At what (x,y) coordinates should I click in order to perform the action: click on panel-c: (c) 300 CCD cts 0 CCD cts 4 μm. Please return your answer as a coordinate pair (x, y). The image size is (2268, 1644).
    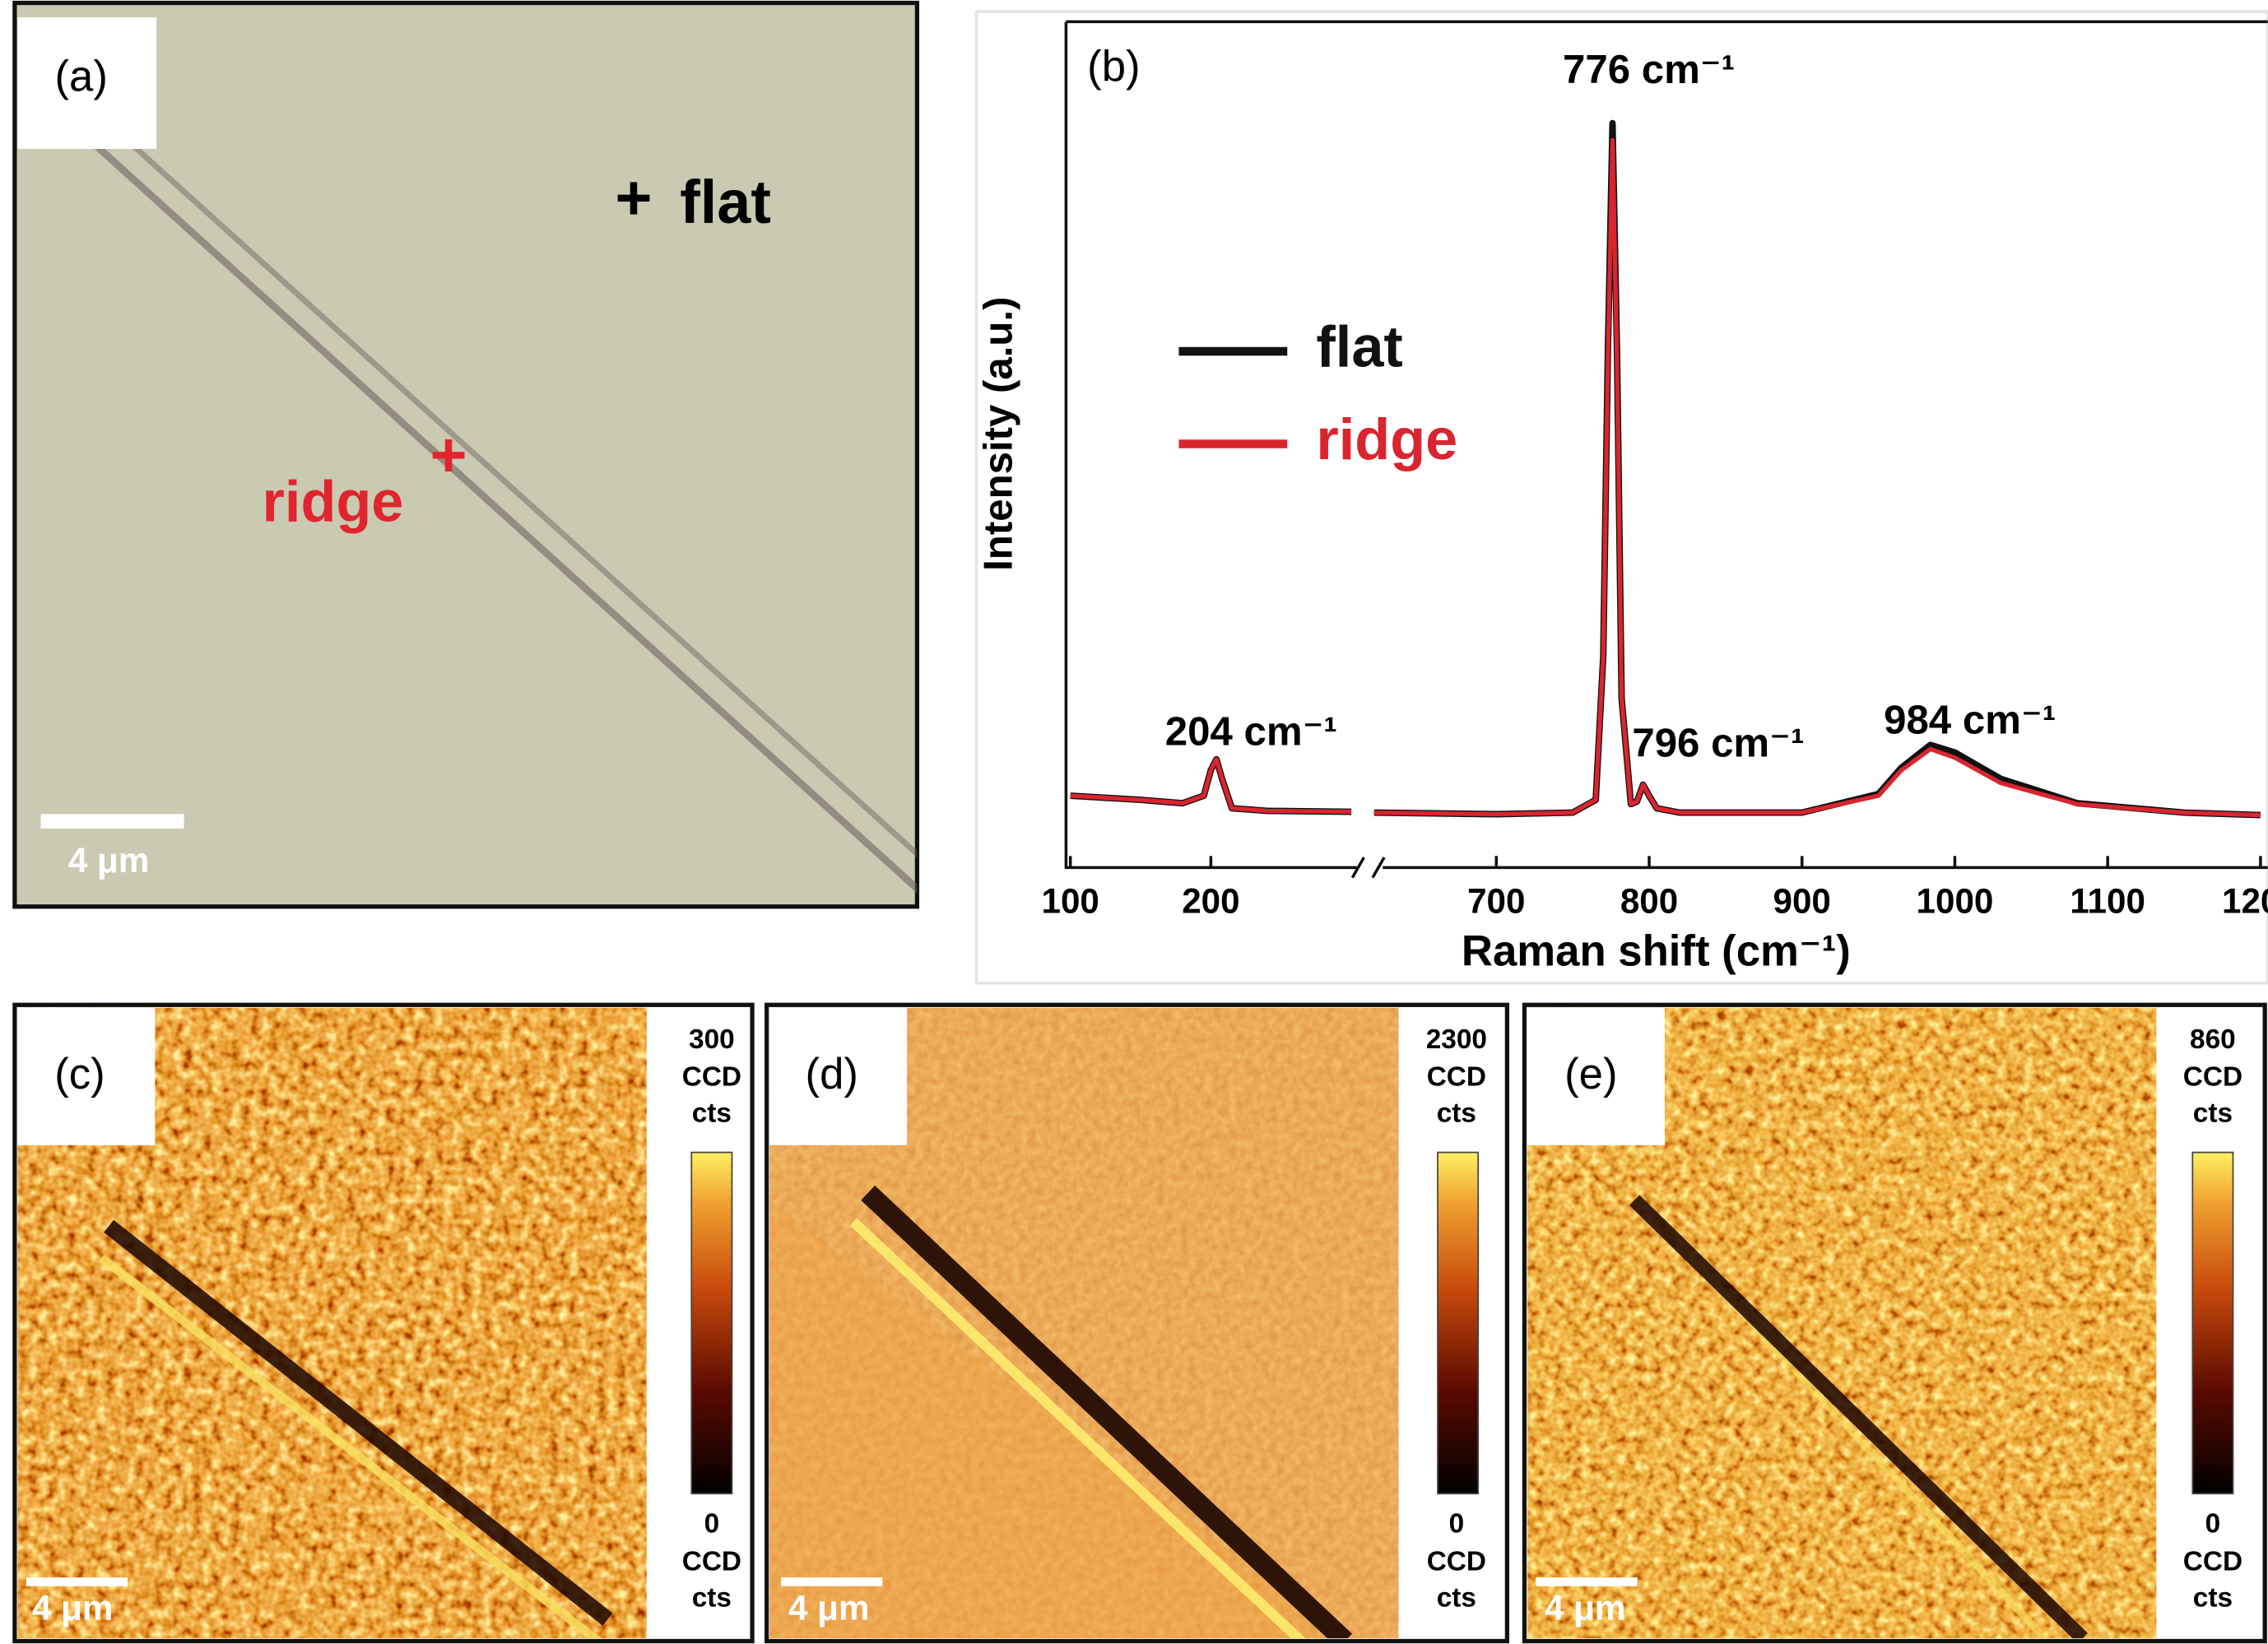
    Looking at the image, I should click on (383, 1323).